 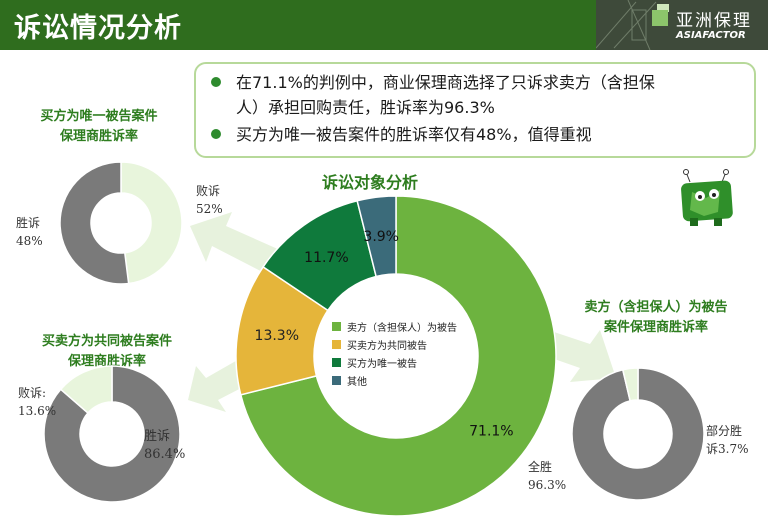 What do you see at coordinates (165, 454) in the screenshot?
I see `label-joint-win-pct: 86.4%` at bounding box center [165, 454].